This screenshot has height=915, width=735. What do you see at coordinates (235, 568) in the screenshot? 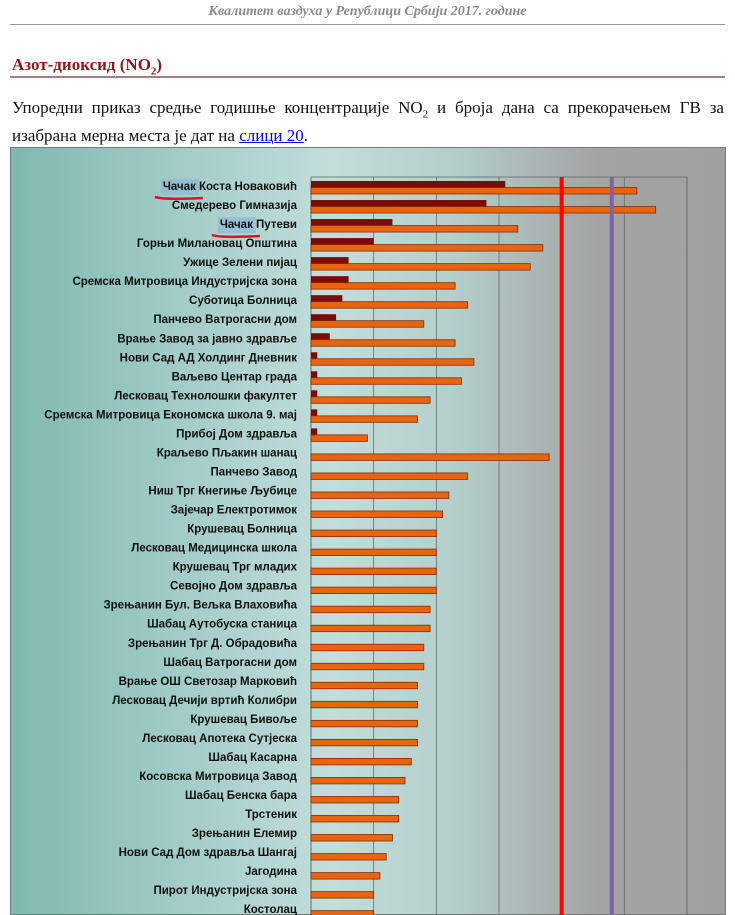
I see `category-label: Крушевац Трг младих` at bounding box center [235, 568].